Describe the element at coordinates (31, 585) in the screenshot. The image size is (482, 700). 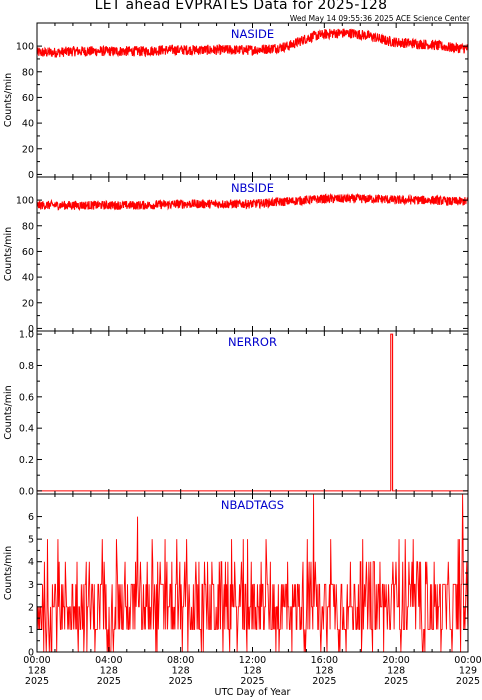
I see `y-tick-label: 3` at that location.